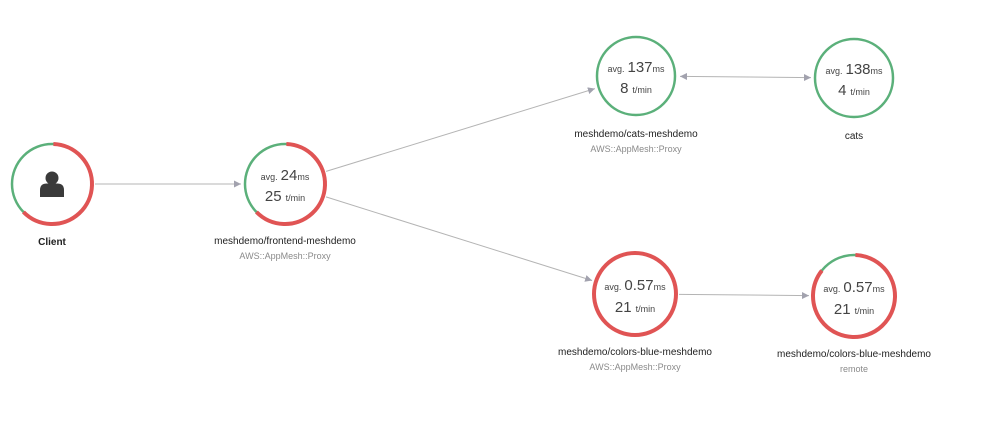 Image resolution: width=1003 pixels, height=424 pixels. I want to click on node-cats-latency: avg. 138ms, so click(854, 69).